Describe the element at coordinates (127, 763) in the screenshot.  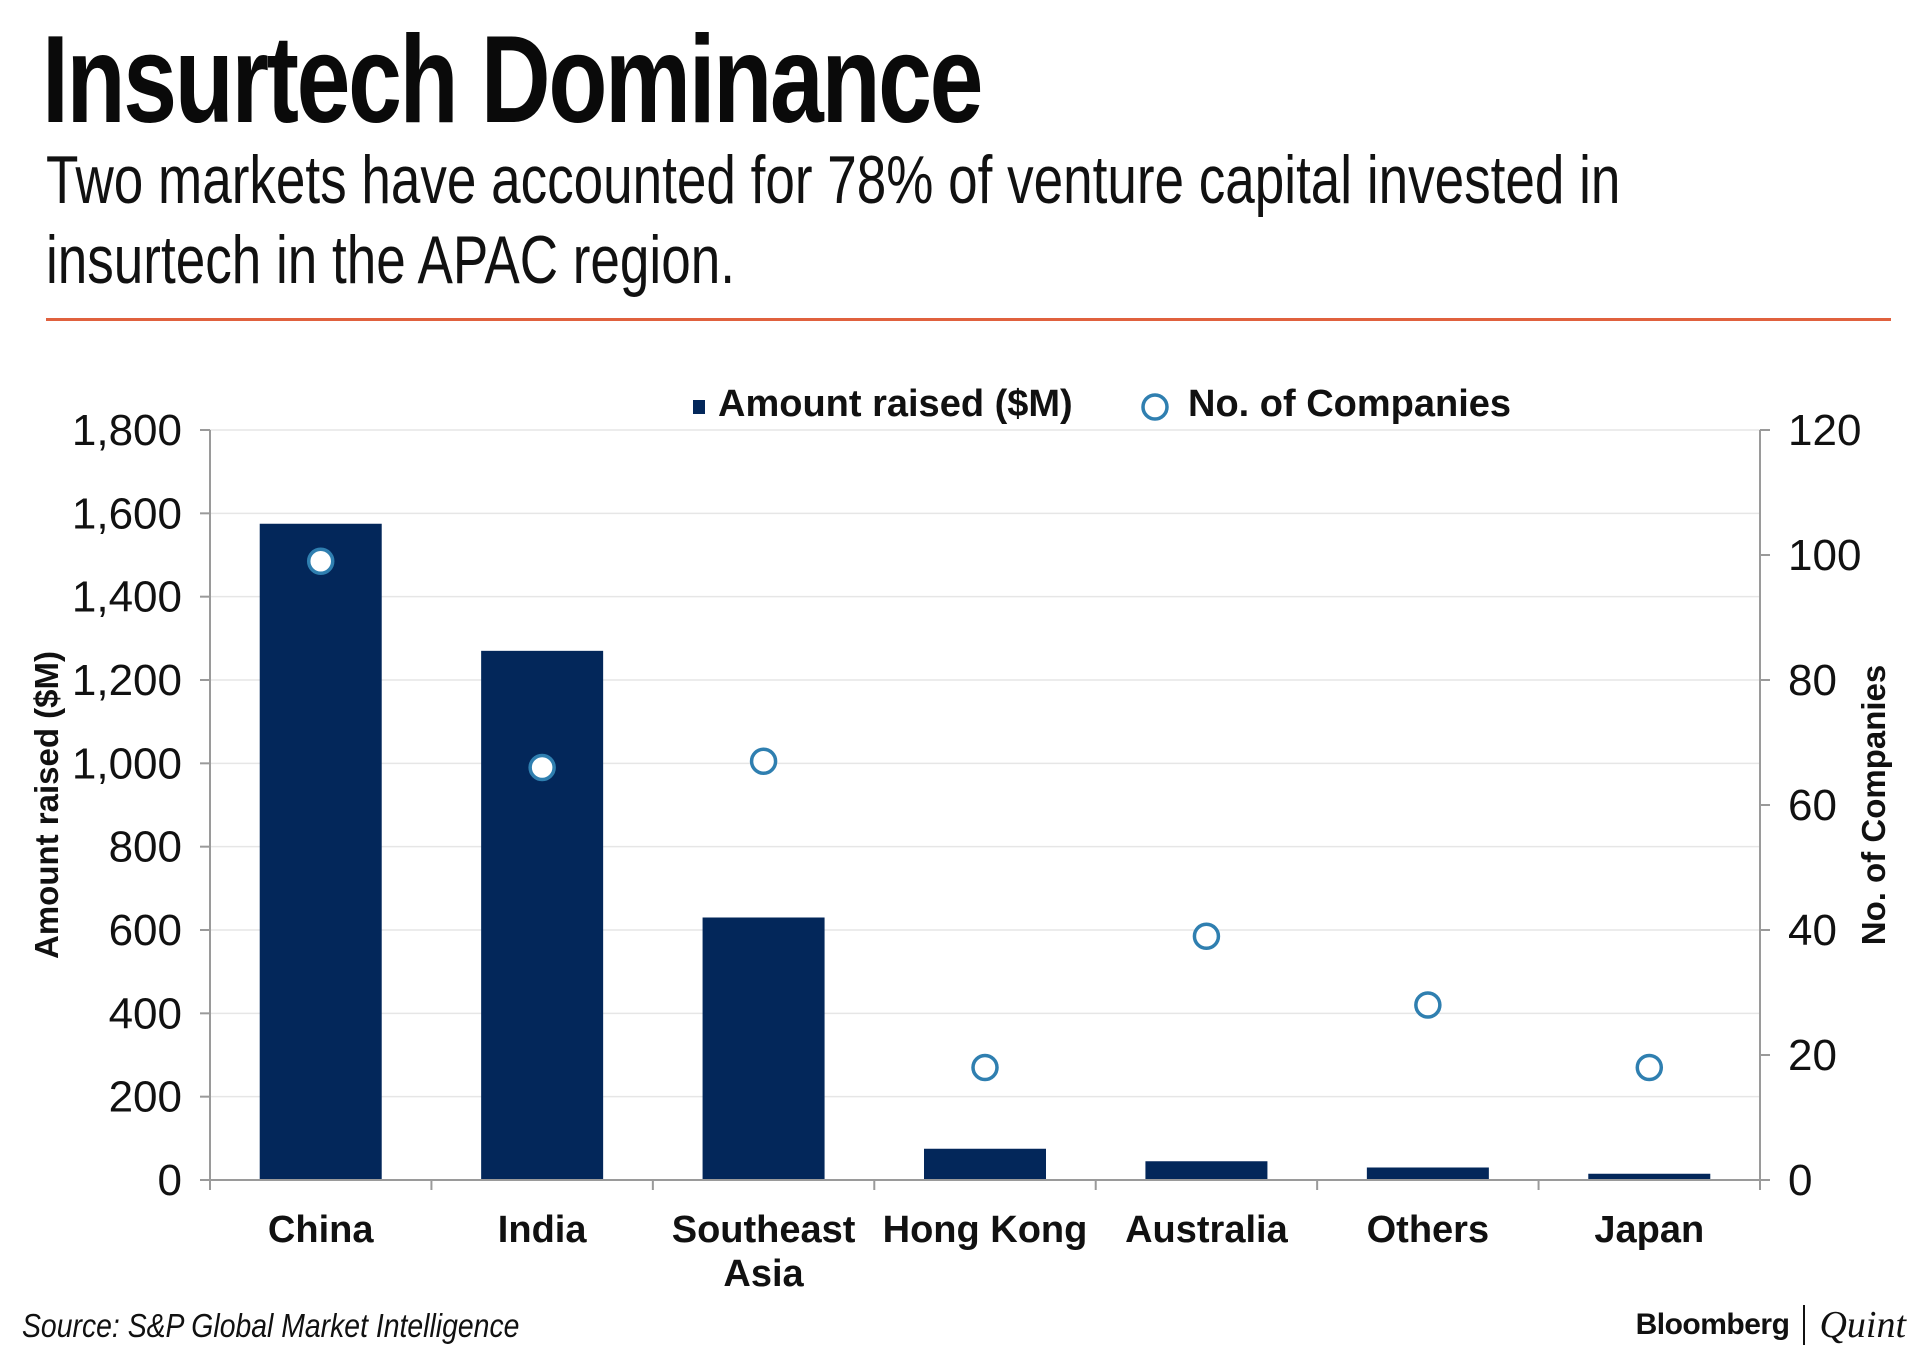
I see `y-left-tick-label: 1,000` at that location.